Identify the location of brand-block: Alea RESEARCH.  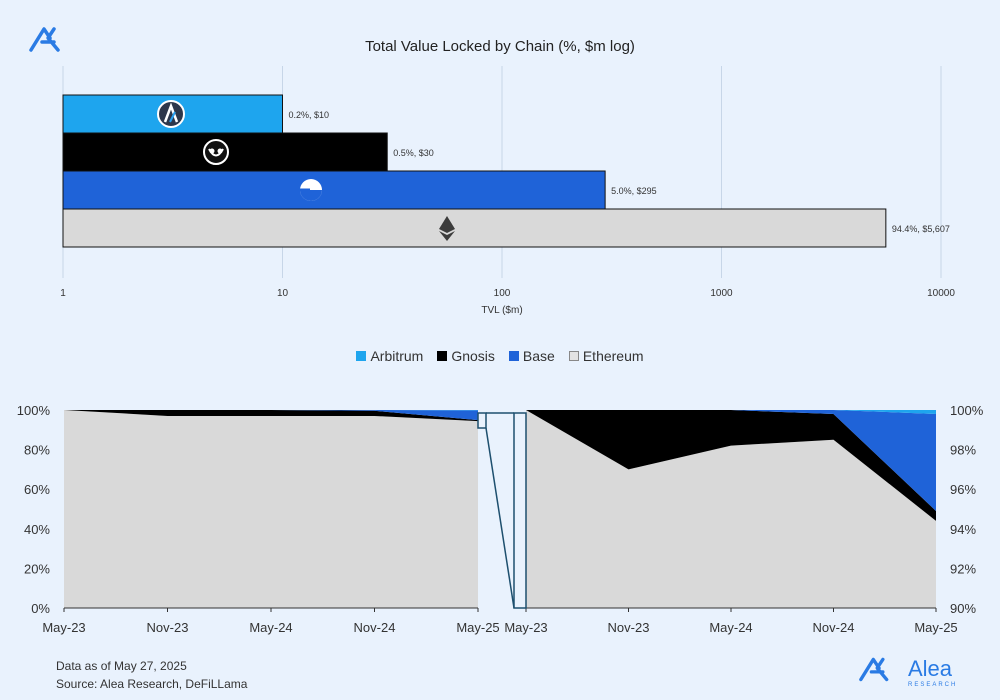
(907, 671).